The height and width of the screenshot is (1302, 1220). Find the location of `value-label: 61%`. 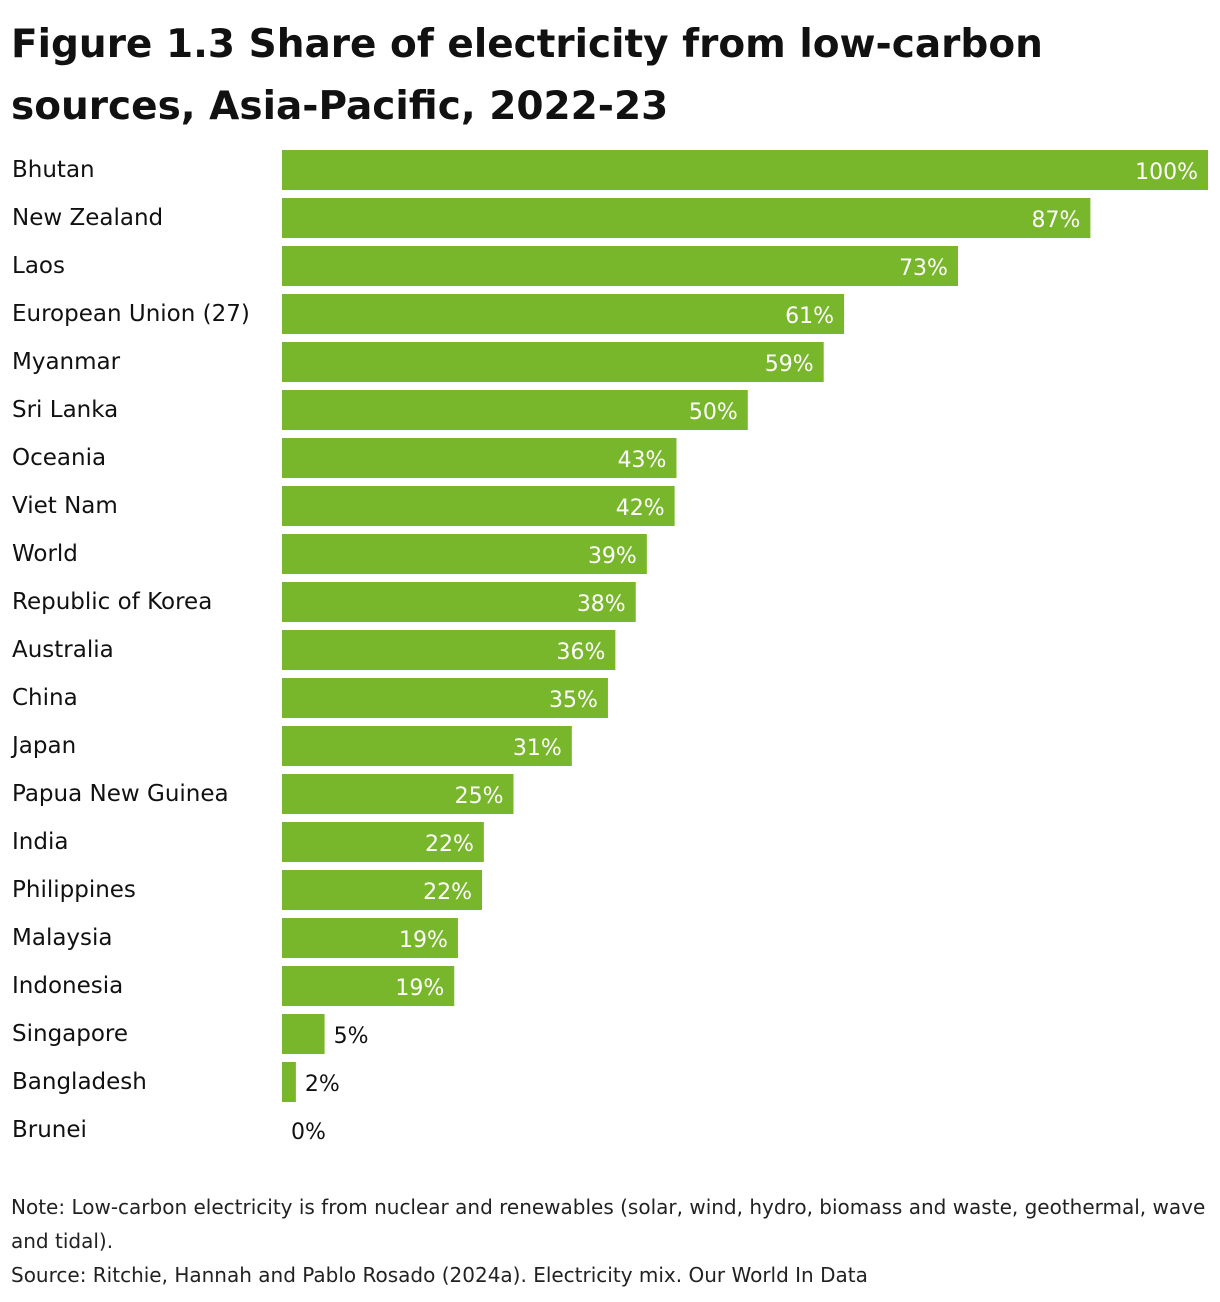

value-label: 61% is located at coordinates (809, 316).